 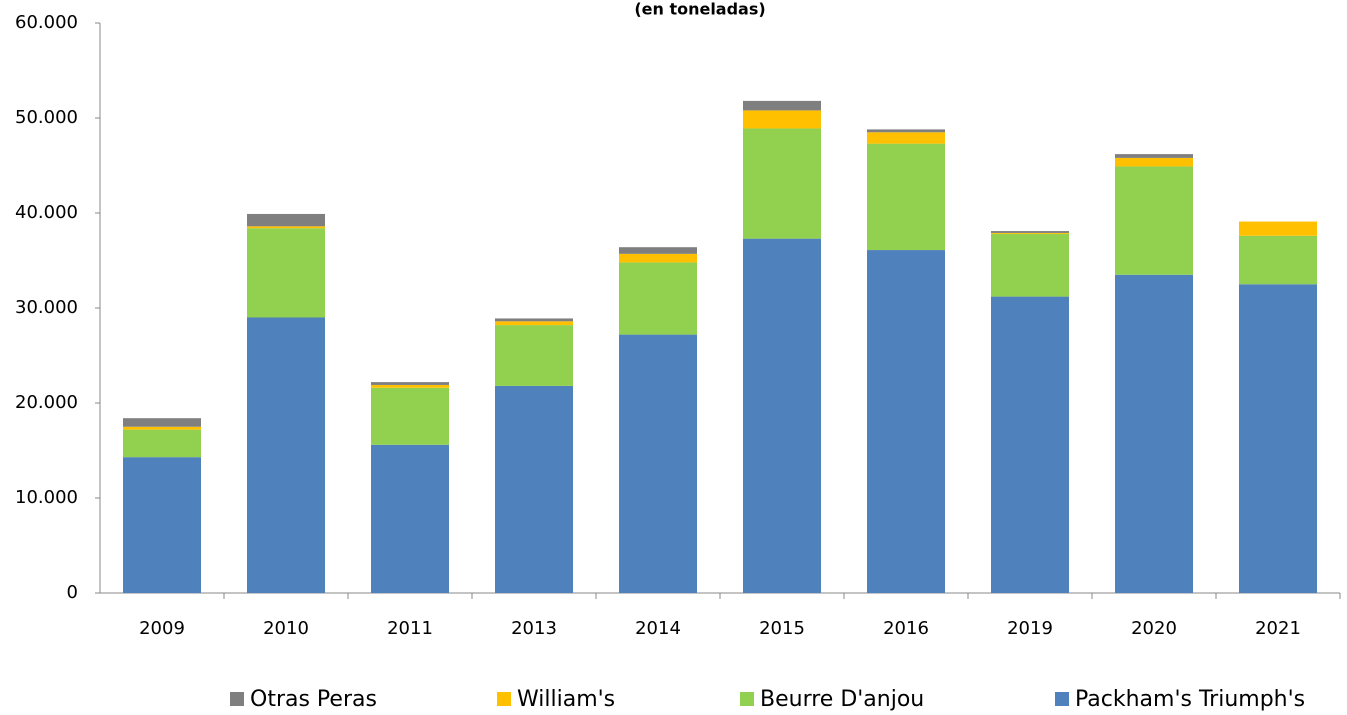 What do you see at coordinates (410, 628) in the screenshot?
I see `x-tick-label: 2011` at bounding box center [410, 628].